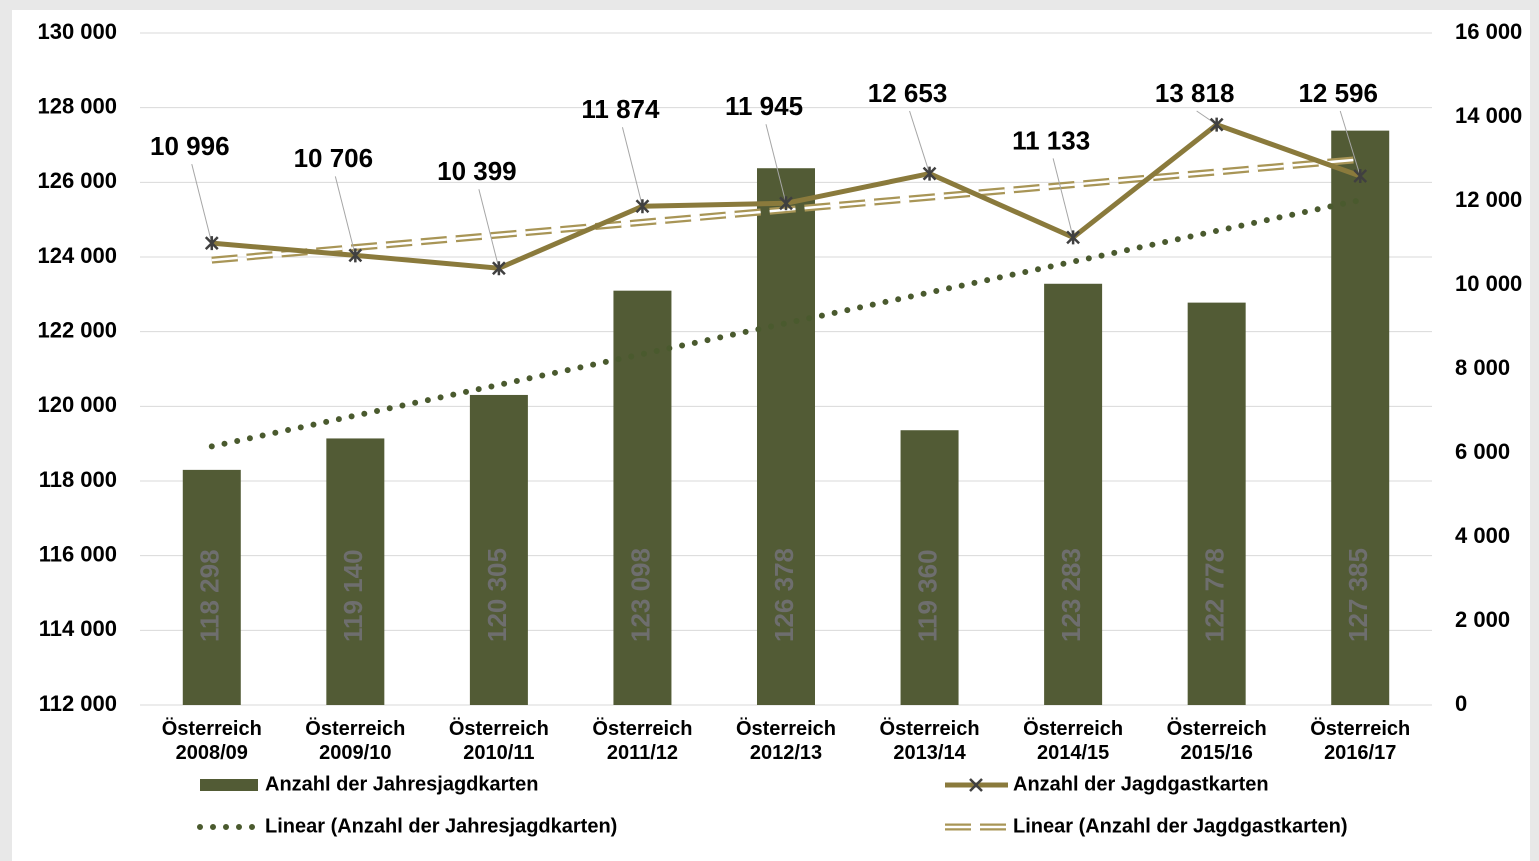 This screenshot has width=1539, height=861. What do you see at coordinates (77, 180) in the screenshot?
I see `y-tick-label: 126 000` at bounding box center [77, 180].